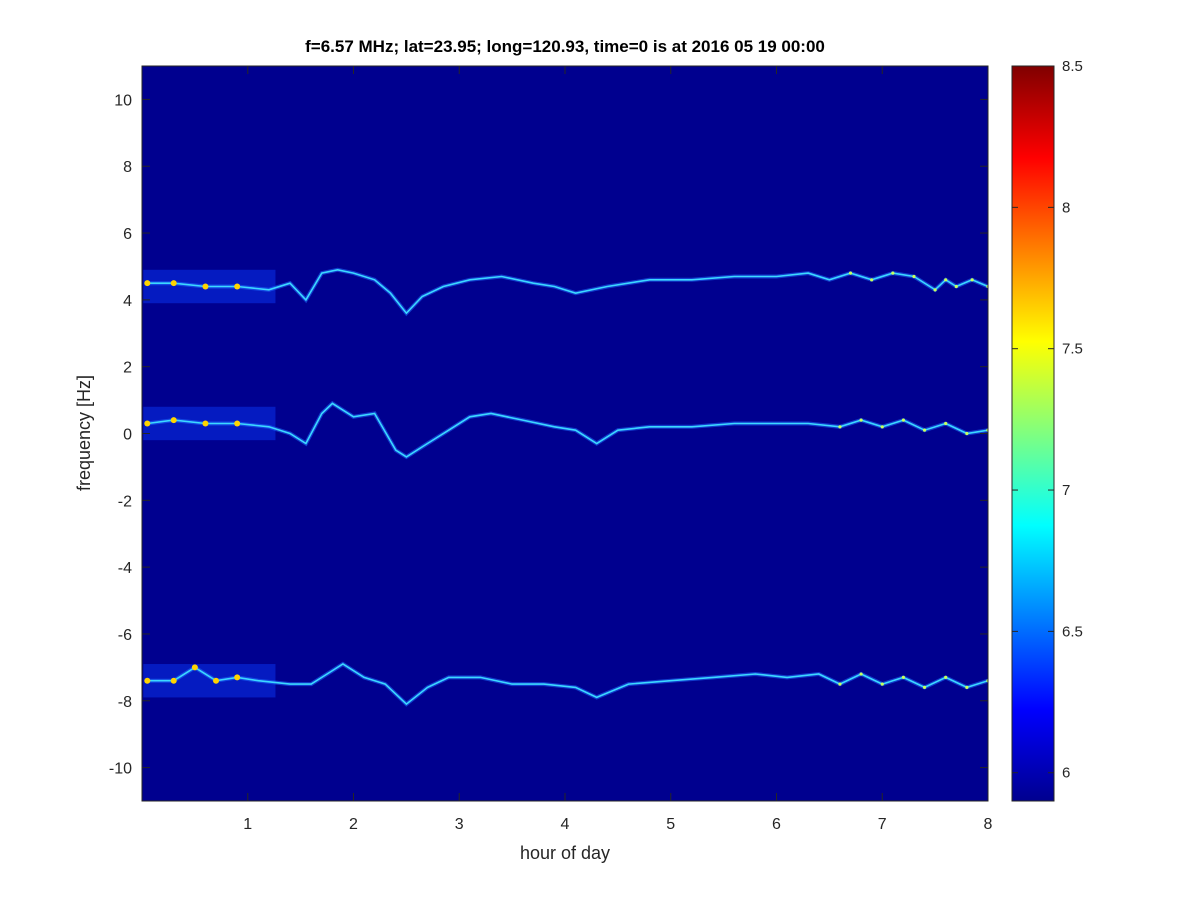  I want to click on x-tick-label: 1, so click(247, 824).